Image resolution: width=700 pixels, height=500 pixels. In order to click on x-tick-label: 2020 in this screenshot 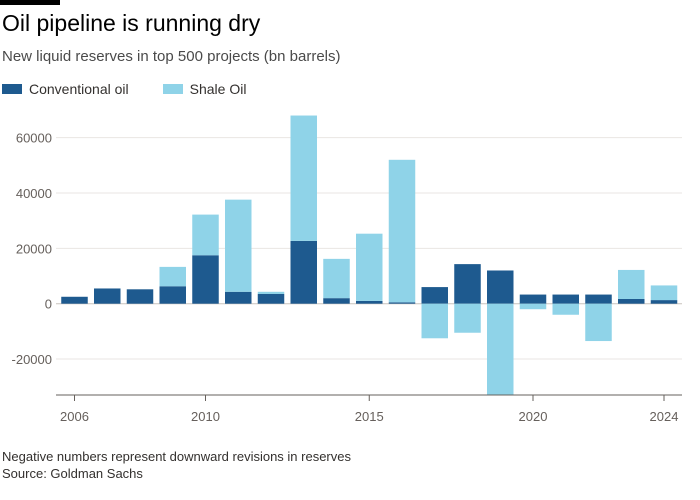, I will do `click(533, 416)`.